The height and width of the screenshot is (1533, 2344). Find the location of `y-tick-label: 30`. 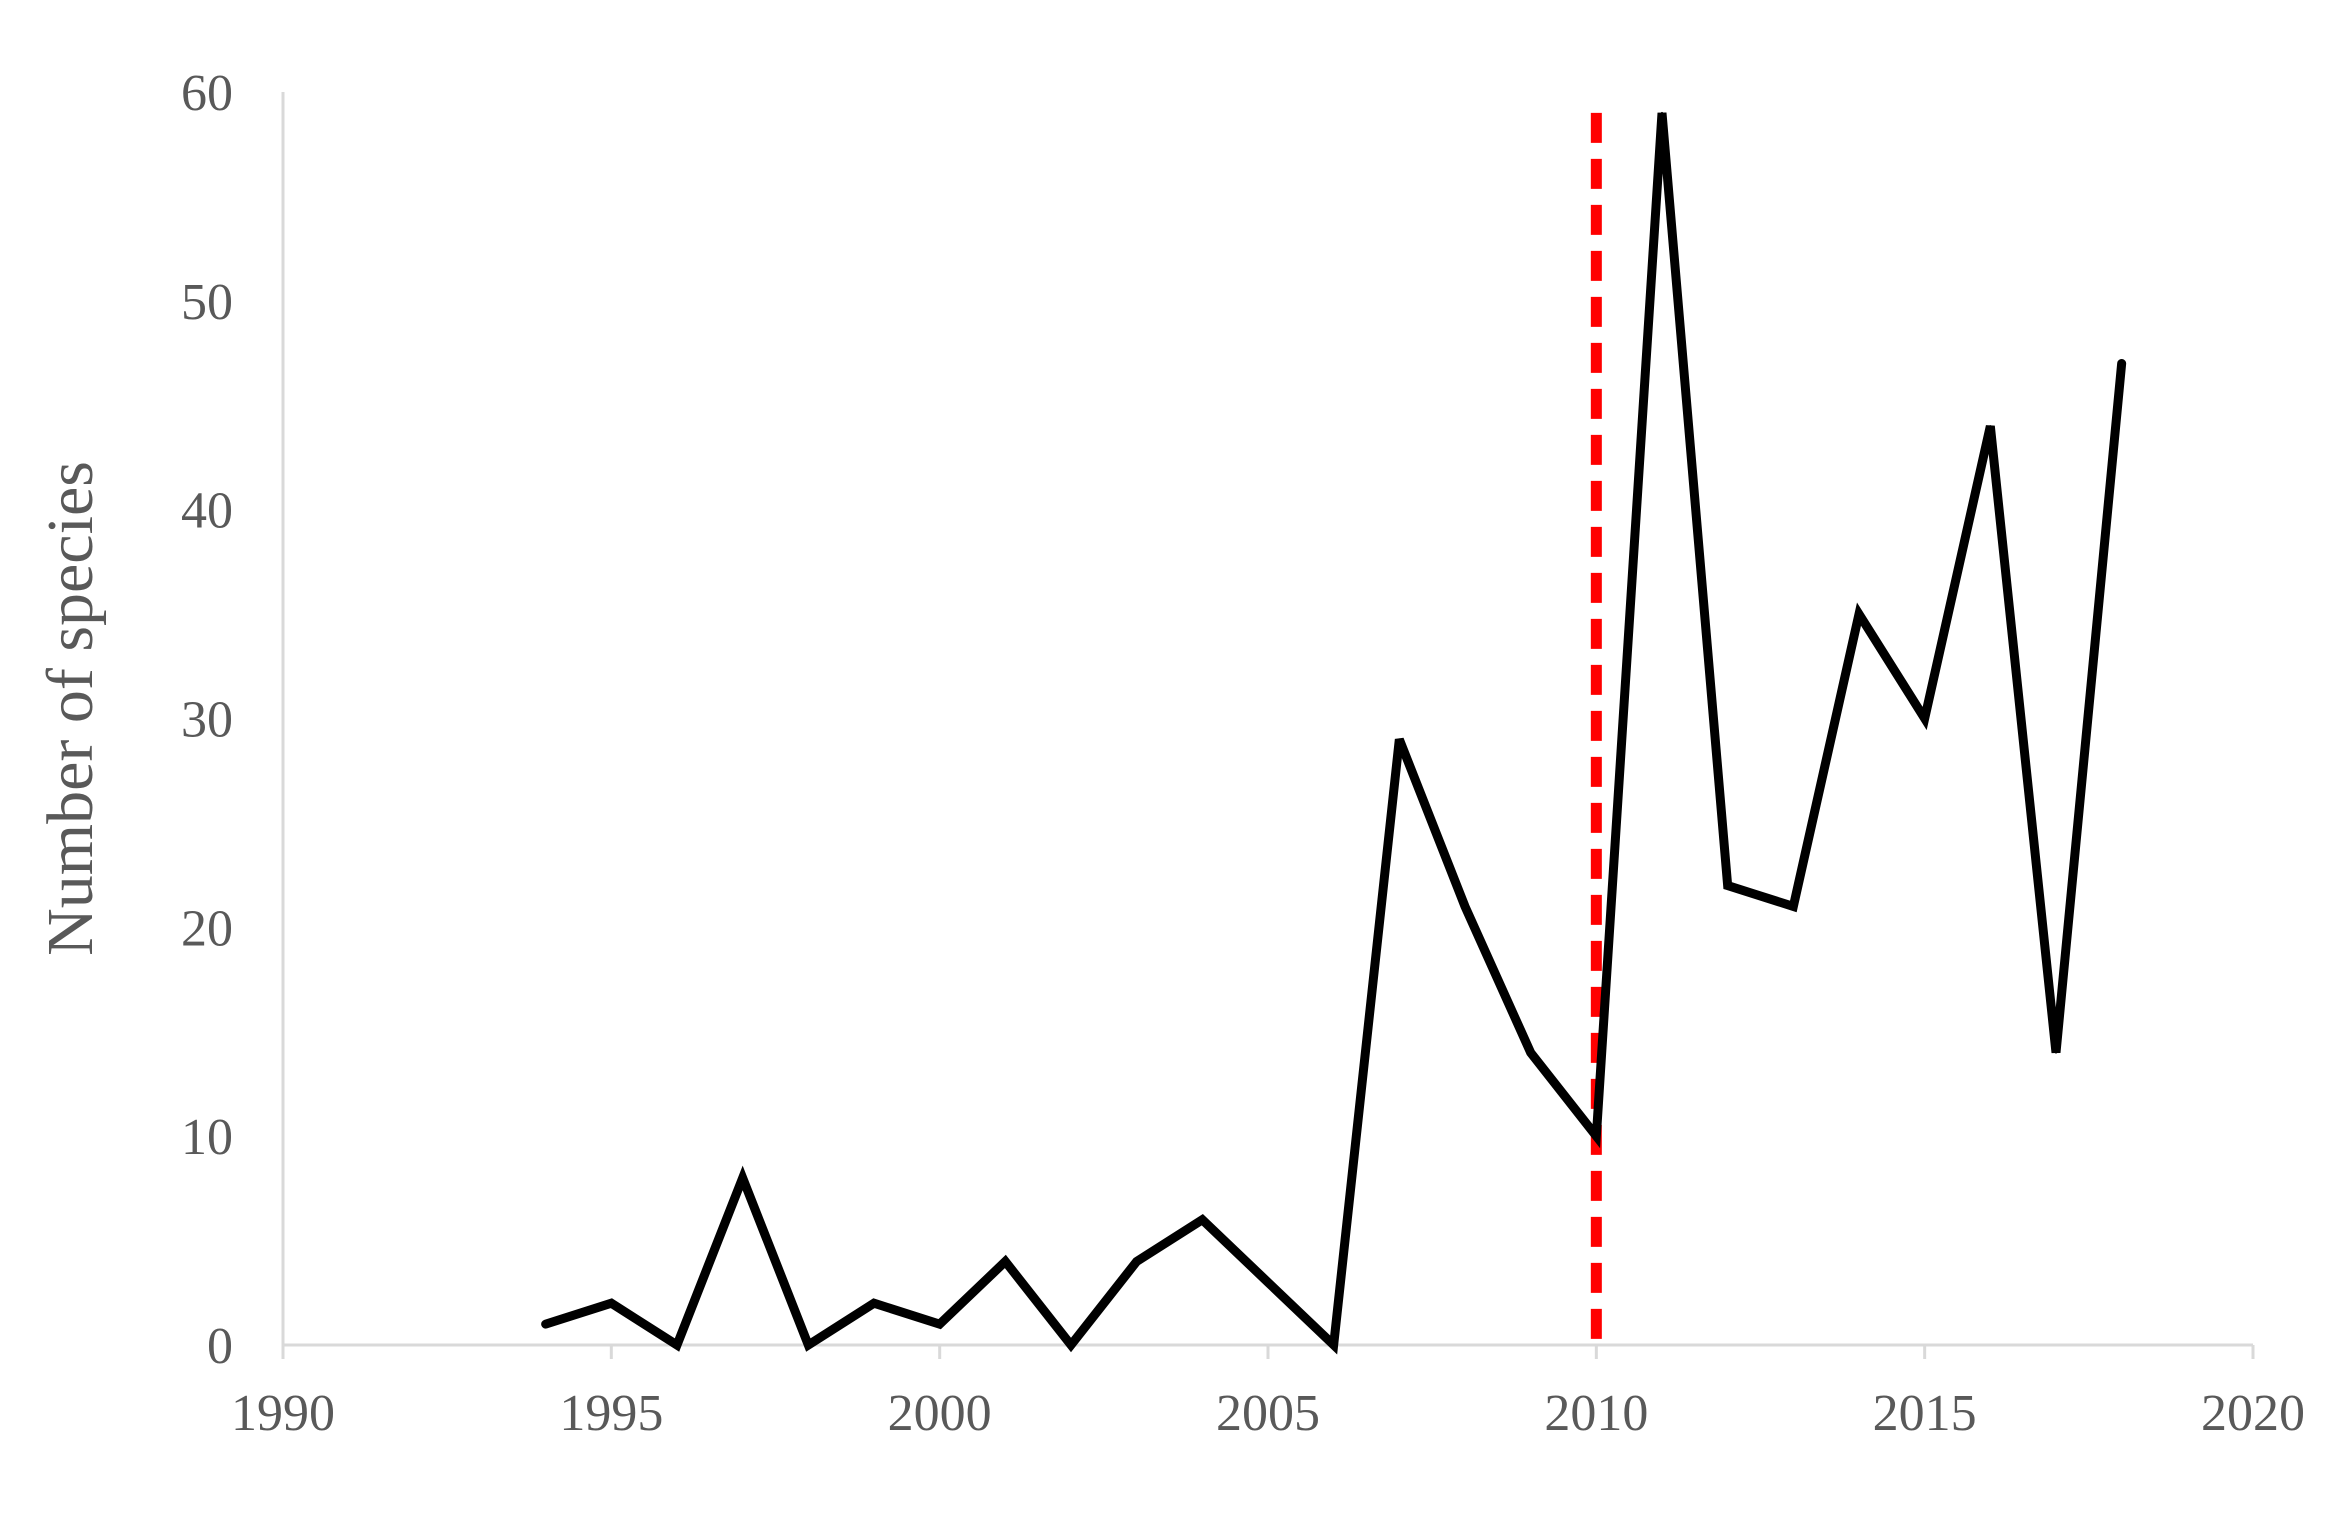

y-tick-label: 30 is located at coordinates (207, 720).